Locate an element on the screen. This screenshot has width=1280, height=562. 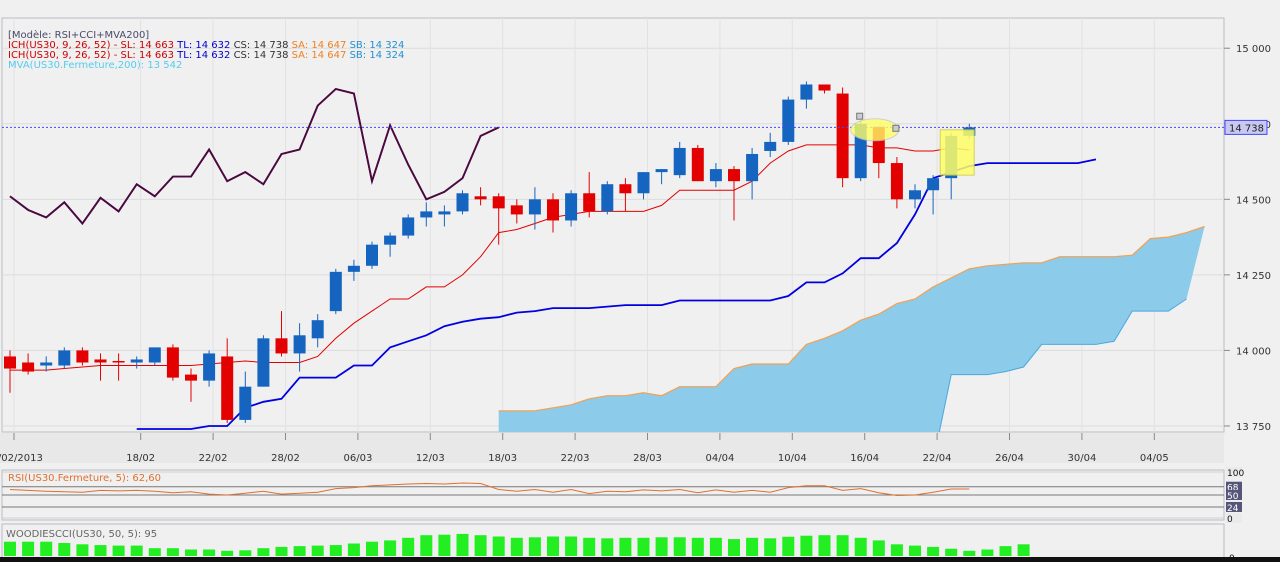
date-tick-label: 26/04 is located at coordinates (1009, 458).